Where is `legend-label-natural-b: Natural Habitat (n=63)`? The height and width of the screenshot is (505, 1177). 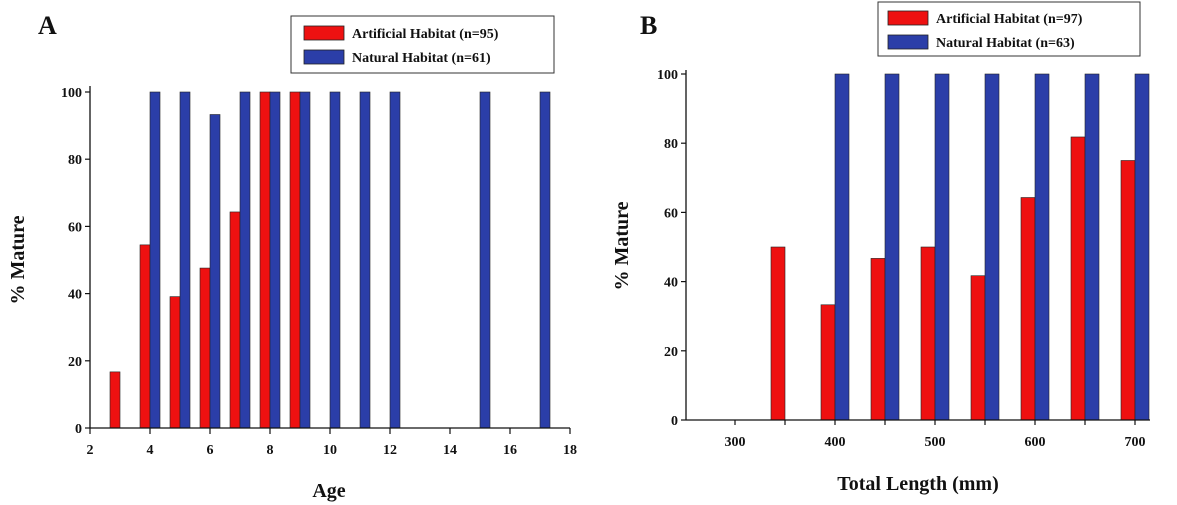
legend-label-natural-b: Natural Habitat (n=63) is located at coordinates (1005, 43).